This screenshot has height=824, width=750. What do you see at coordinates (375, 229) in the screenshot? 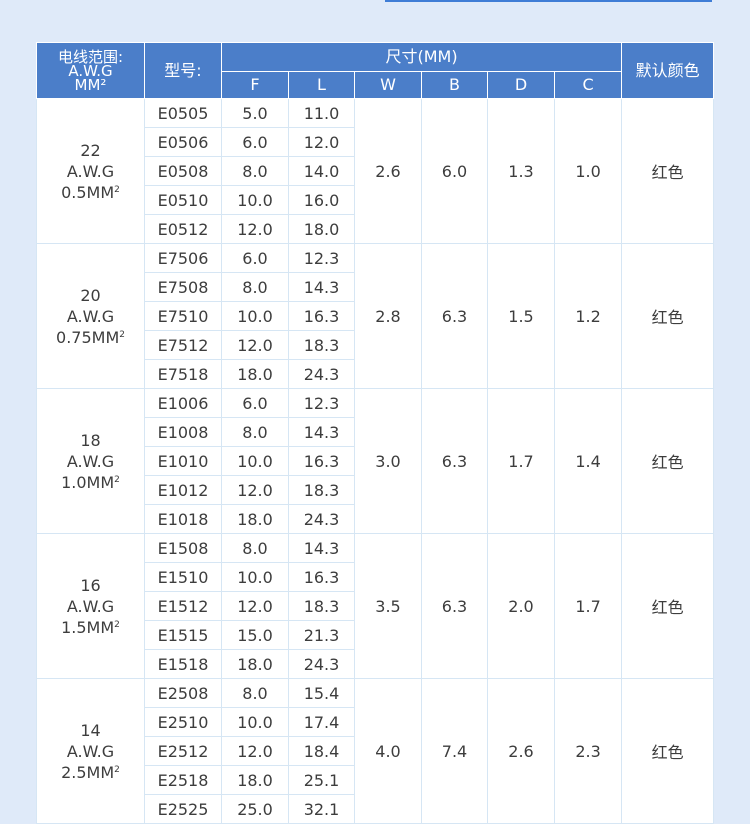
I see `table-row: E0512 12.0 18.0` at bounding box center [375, 229].